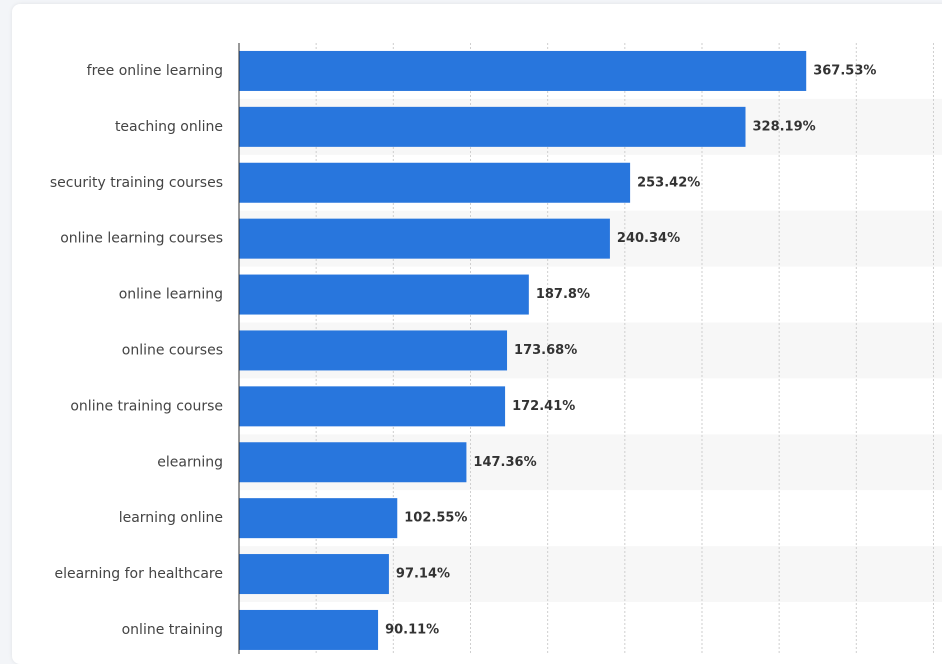  What do you see at coordinates (141, 239) in the screenshot?
I see `category-label: online learning courses` at bounding box center [141, 239].